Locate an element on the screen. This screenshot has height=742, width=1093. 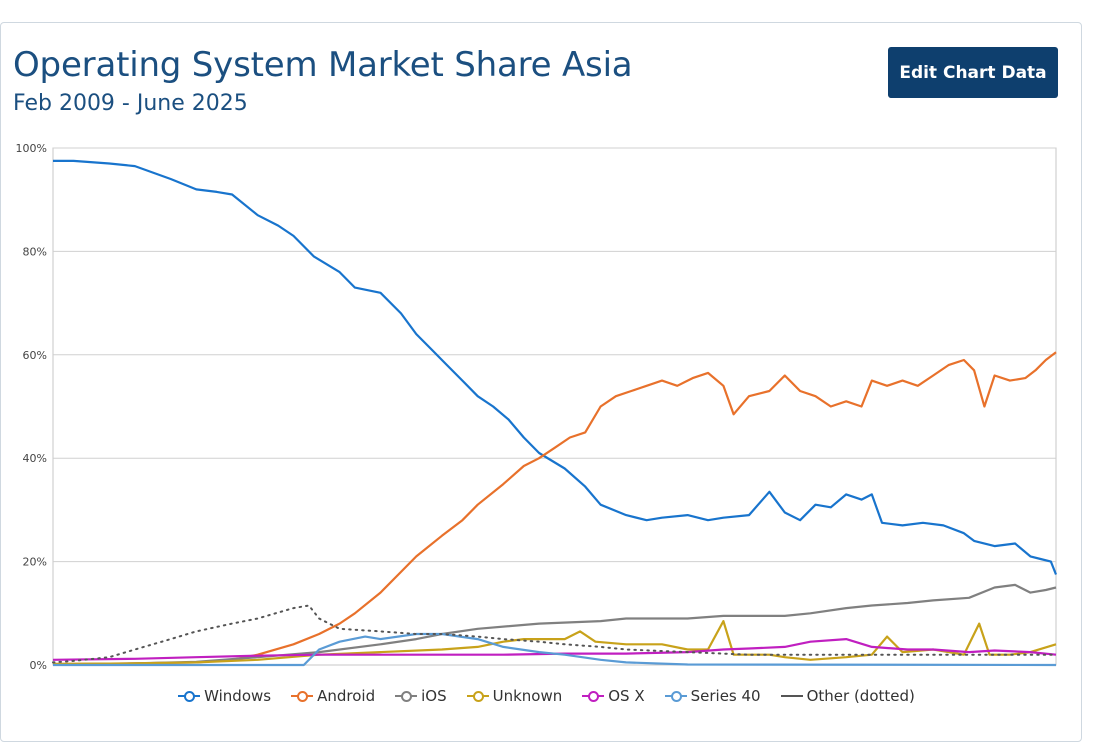
y-tick-label: 60% is located at coordinates (35, 355).